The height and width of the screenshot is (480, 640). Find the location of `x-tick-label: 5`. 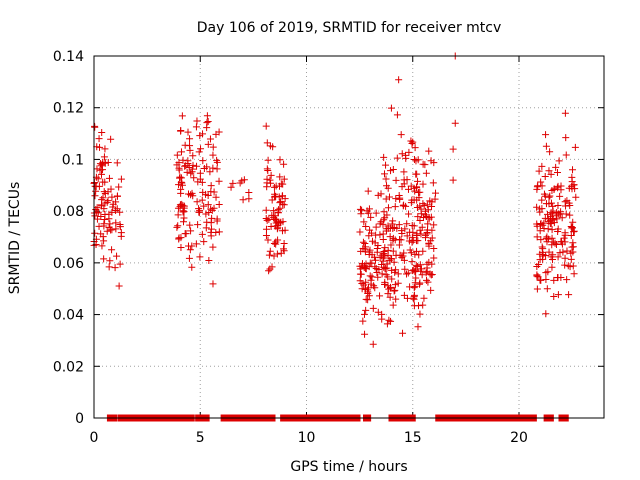

x-tick-label: 5 is located at coordinates (200, 438).